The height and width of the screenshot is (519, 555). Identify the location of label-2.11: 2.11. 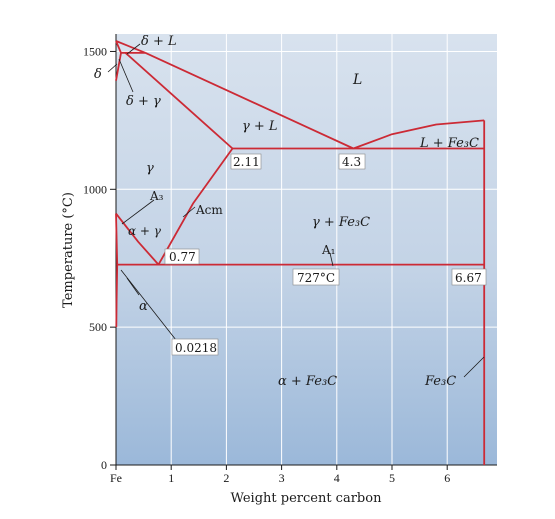
(246, 162).